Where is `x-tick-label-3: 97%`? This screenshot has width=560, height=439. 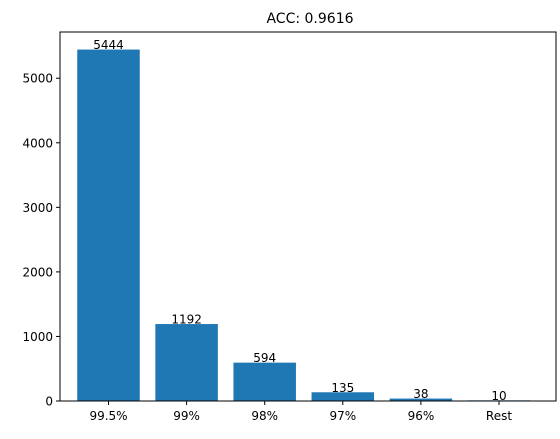
x-tick-label-3: 97% is located at coordinates (342, 416).